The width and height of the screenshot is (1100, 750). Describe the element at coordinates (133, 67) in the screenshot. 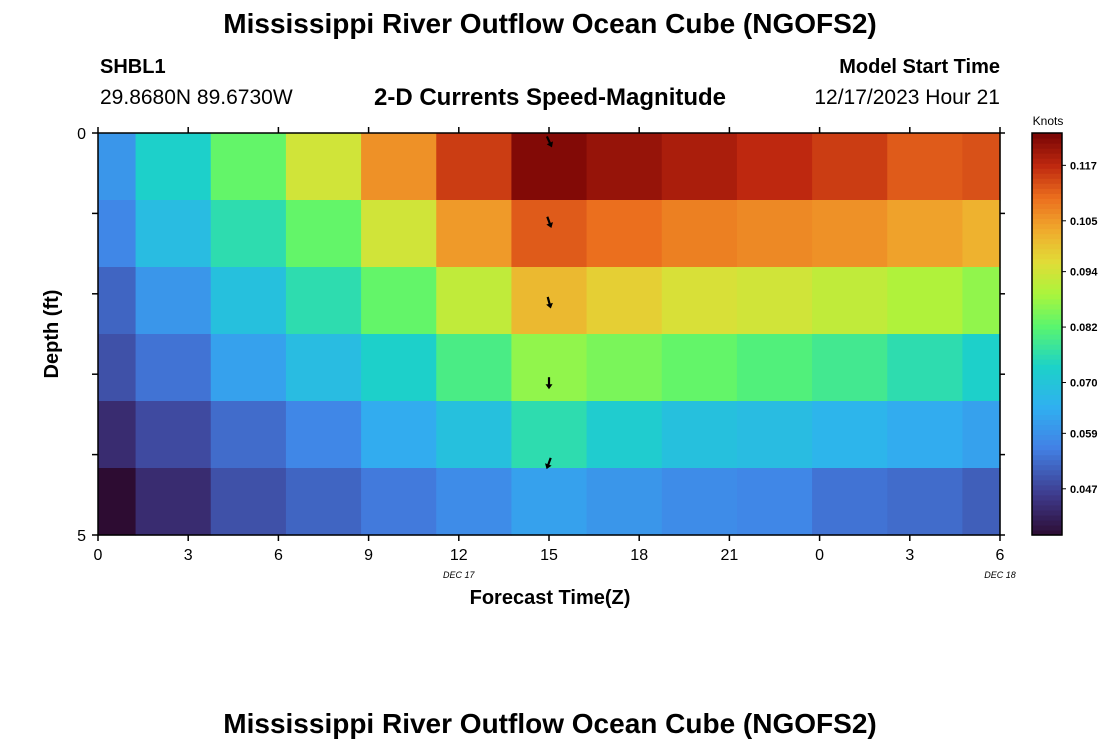

I see `station-id: SHBL1` at that location.